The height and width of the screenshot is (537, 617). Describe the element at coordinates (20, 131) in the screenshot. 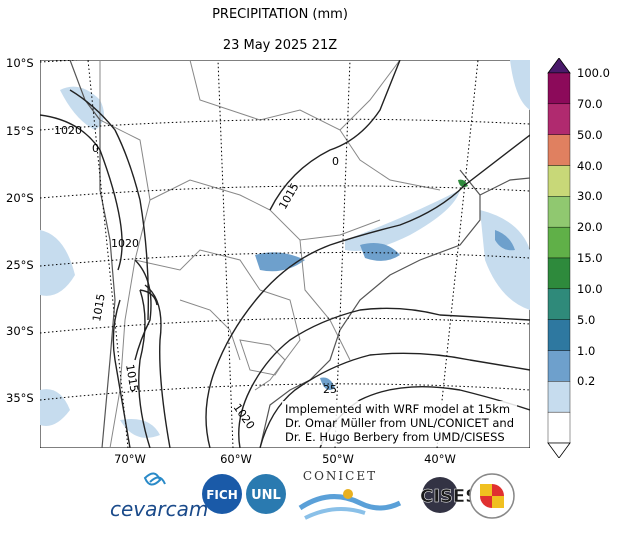

I see `lat-label-15s: 15°S` at that location.